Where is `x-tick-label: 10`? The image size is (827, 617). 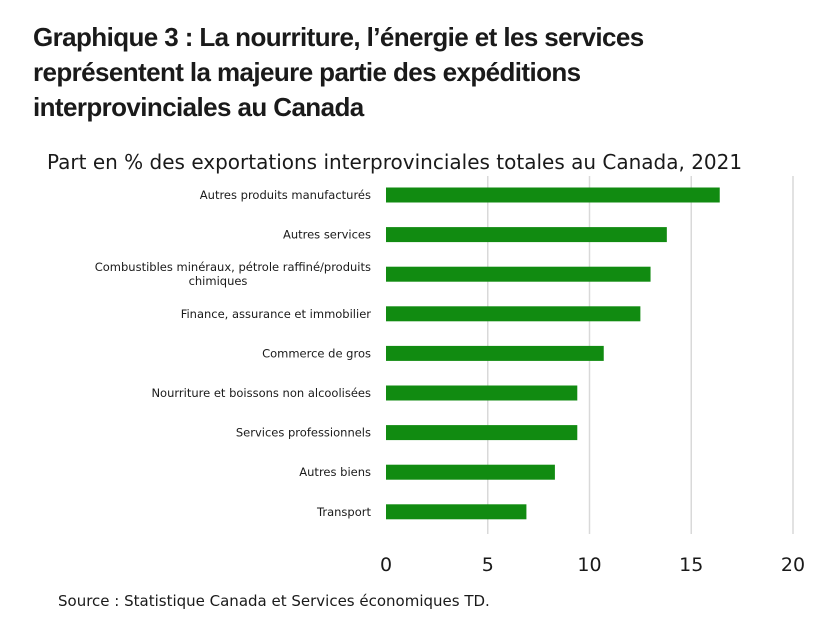 x-tick-label: 10 is located at coordinates (589, 565).